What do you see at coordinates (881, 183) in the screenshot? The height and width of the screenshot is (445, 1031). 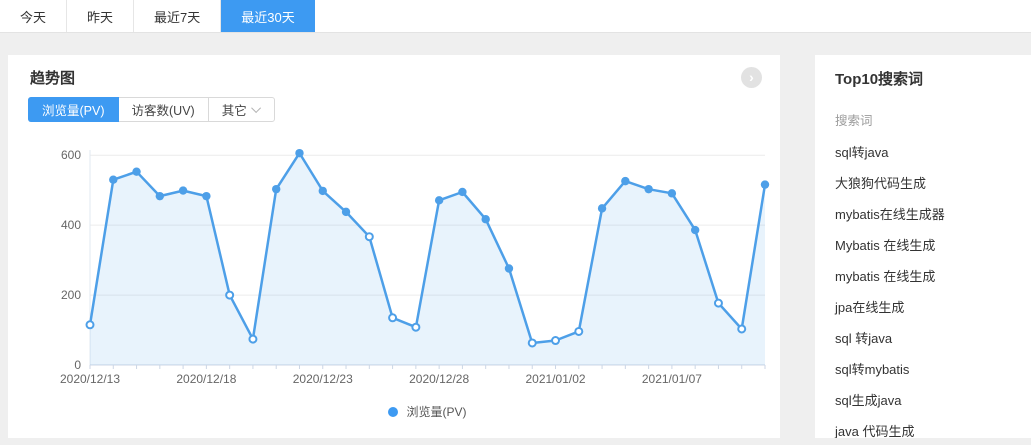 I see `search-term-item: 大狼狗代码生成` at bounding box center [881, 183].